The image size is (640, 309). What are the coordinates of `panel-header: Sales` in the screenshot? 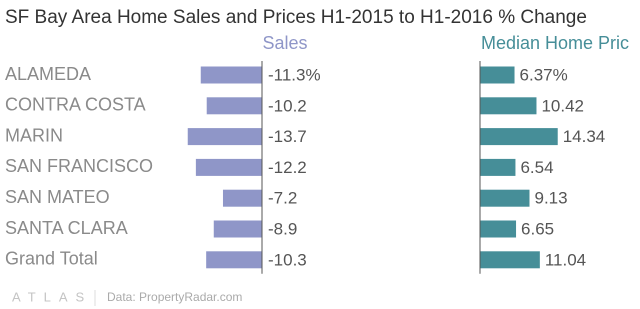 It's located at (284, 43).